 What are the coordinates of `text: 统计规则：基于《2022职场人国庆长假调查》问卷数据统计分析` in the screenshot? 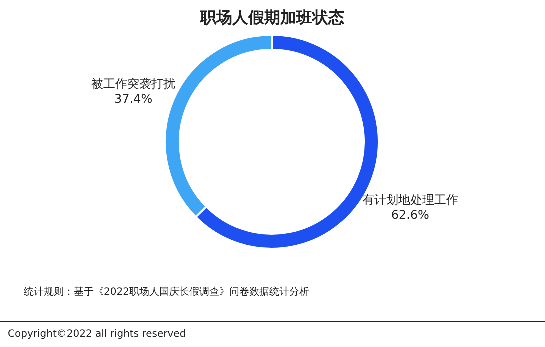 It's located at (167, 292).